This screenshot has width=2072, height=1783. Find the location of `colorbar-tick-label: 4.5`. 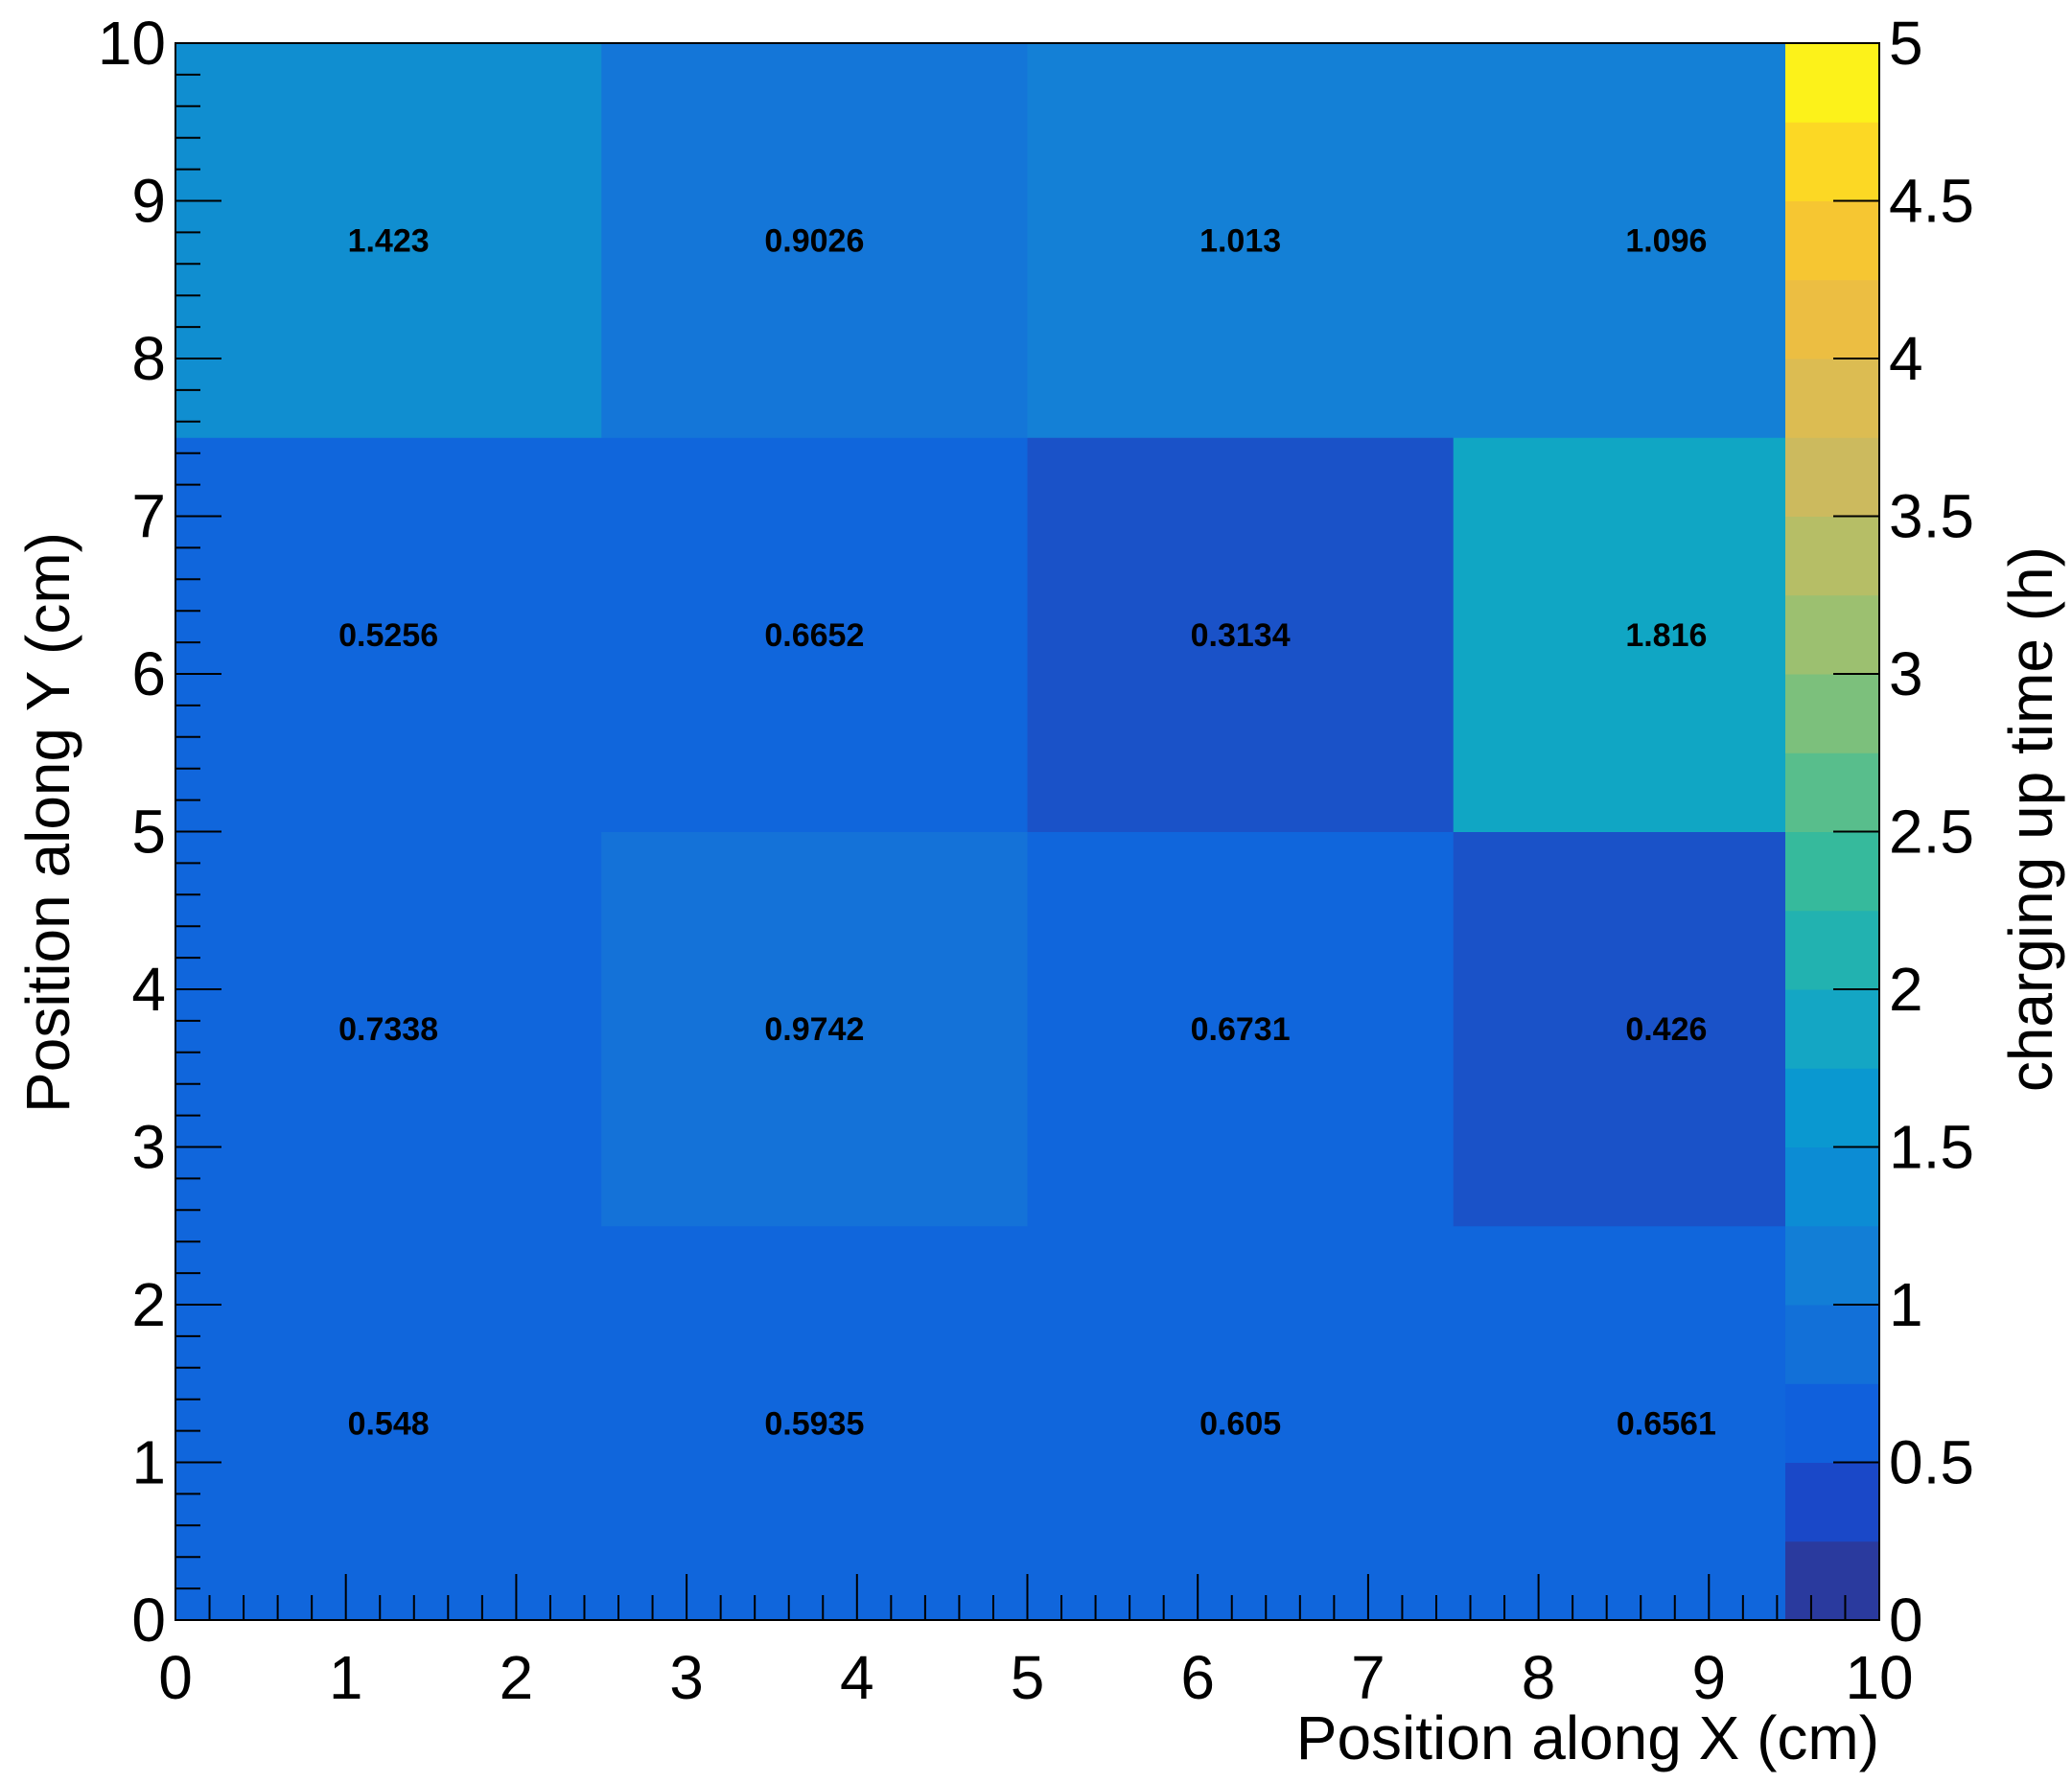

colorbar-tick-label: 4.5 is located at coordinates (1932, 201).